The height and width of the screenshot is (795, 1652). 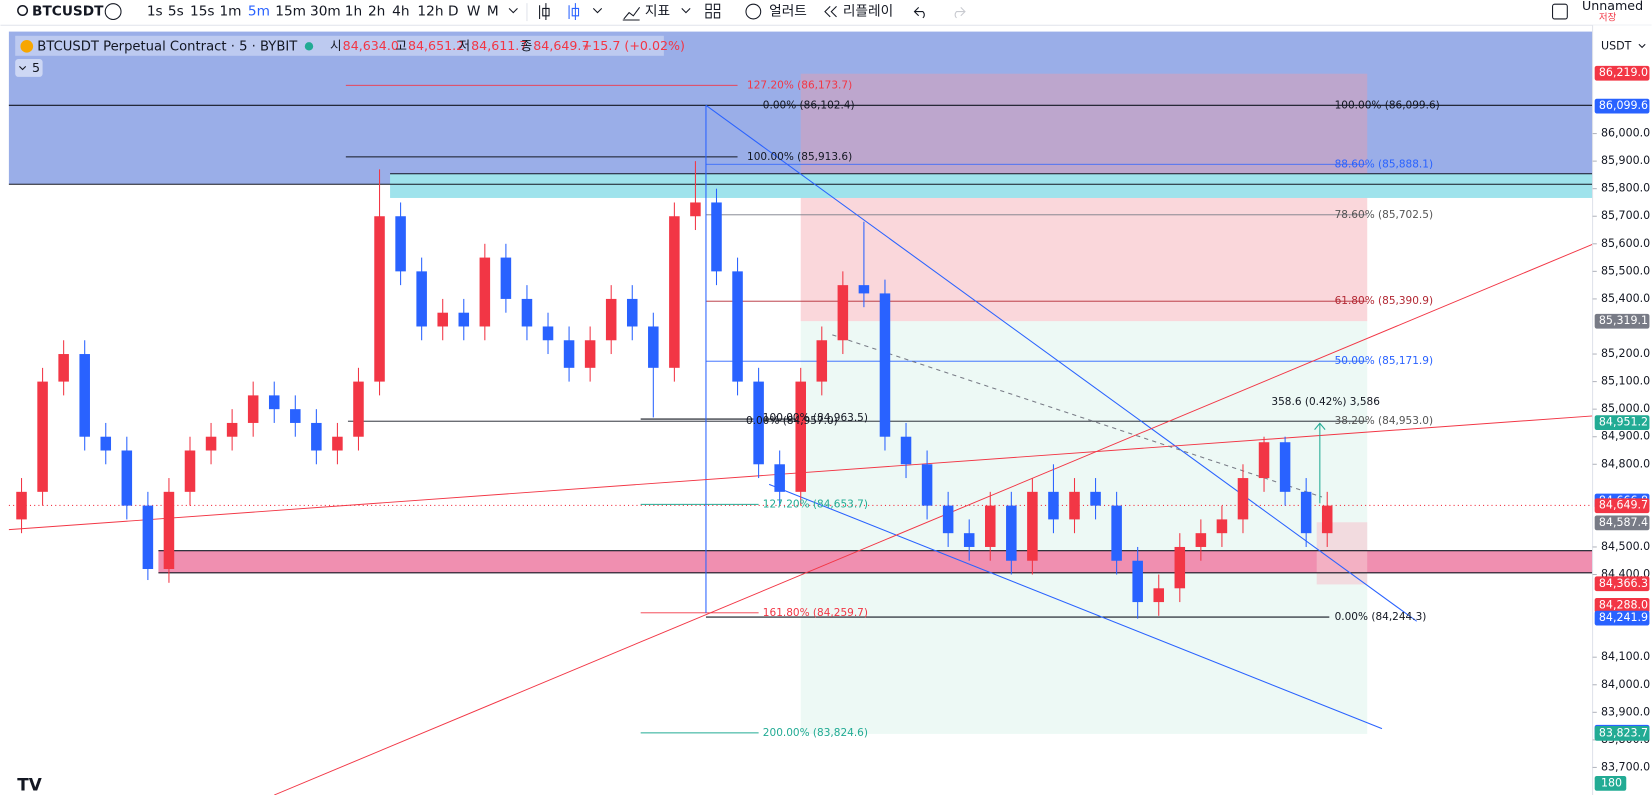 What do you see at coordinates (353, 12) in the screenshot?
I see `interval: 1h` at bounding box center [353, 12].